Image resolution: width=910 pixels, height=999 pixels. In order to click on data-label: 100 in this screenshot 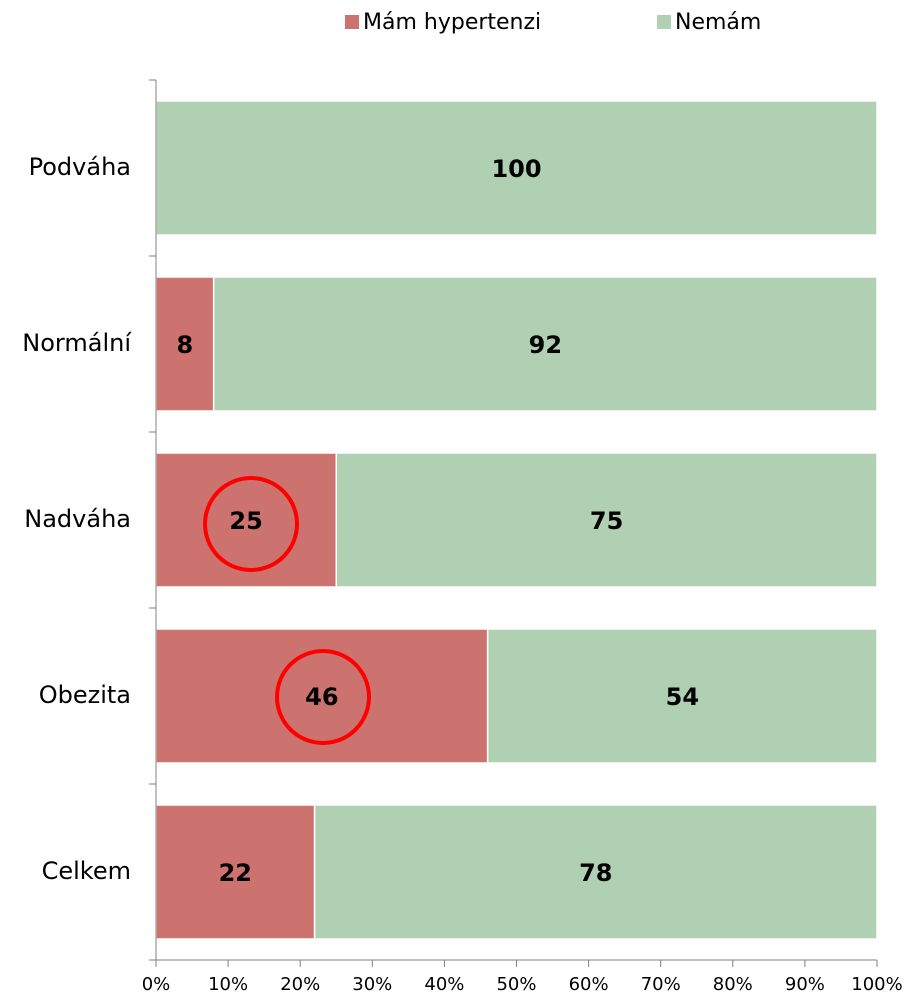, I will do `click(516, 169)`.